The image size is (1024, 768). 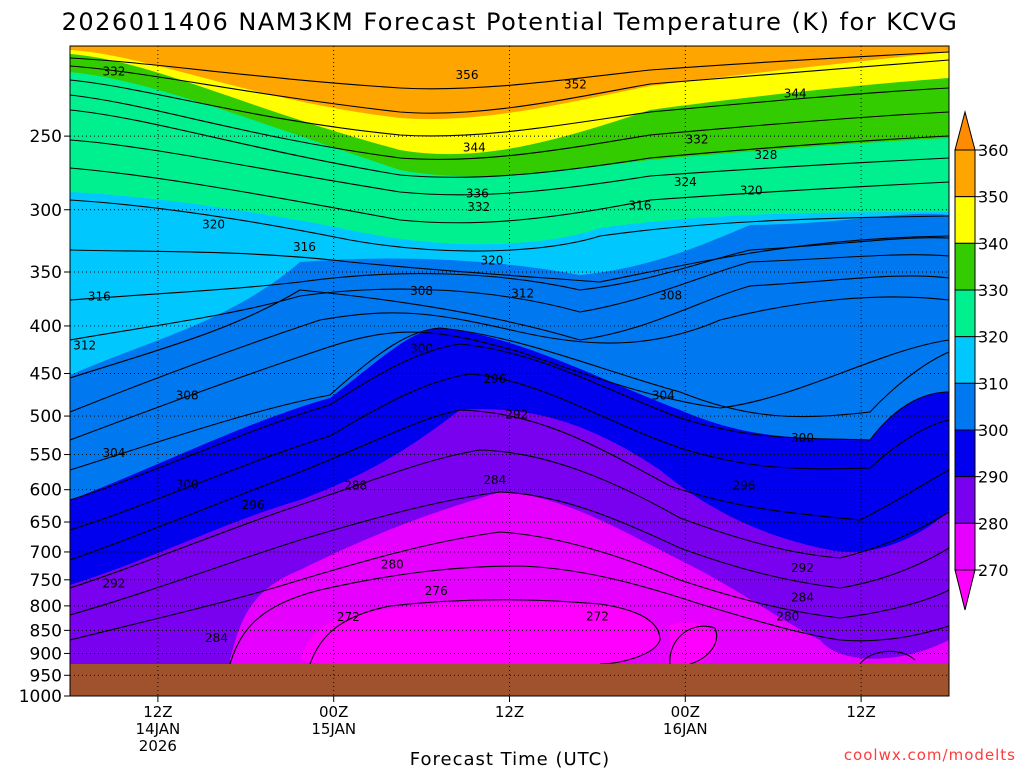 What do you see at coordinates (965, 590) in the screenshot?
I see `colorbar-lower-extension` at bounding box center [965, 590].